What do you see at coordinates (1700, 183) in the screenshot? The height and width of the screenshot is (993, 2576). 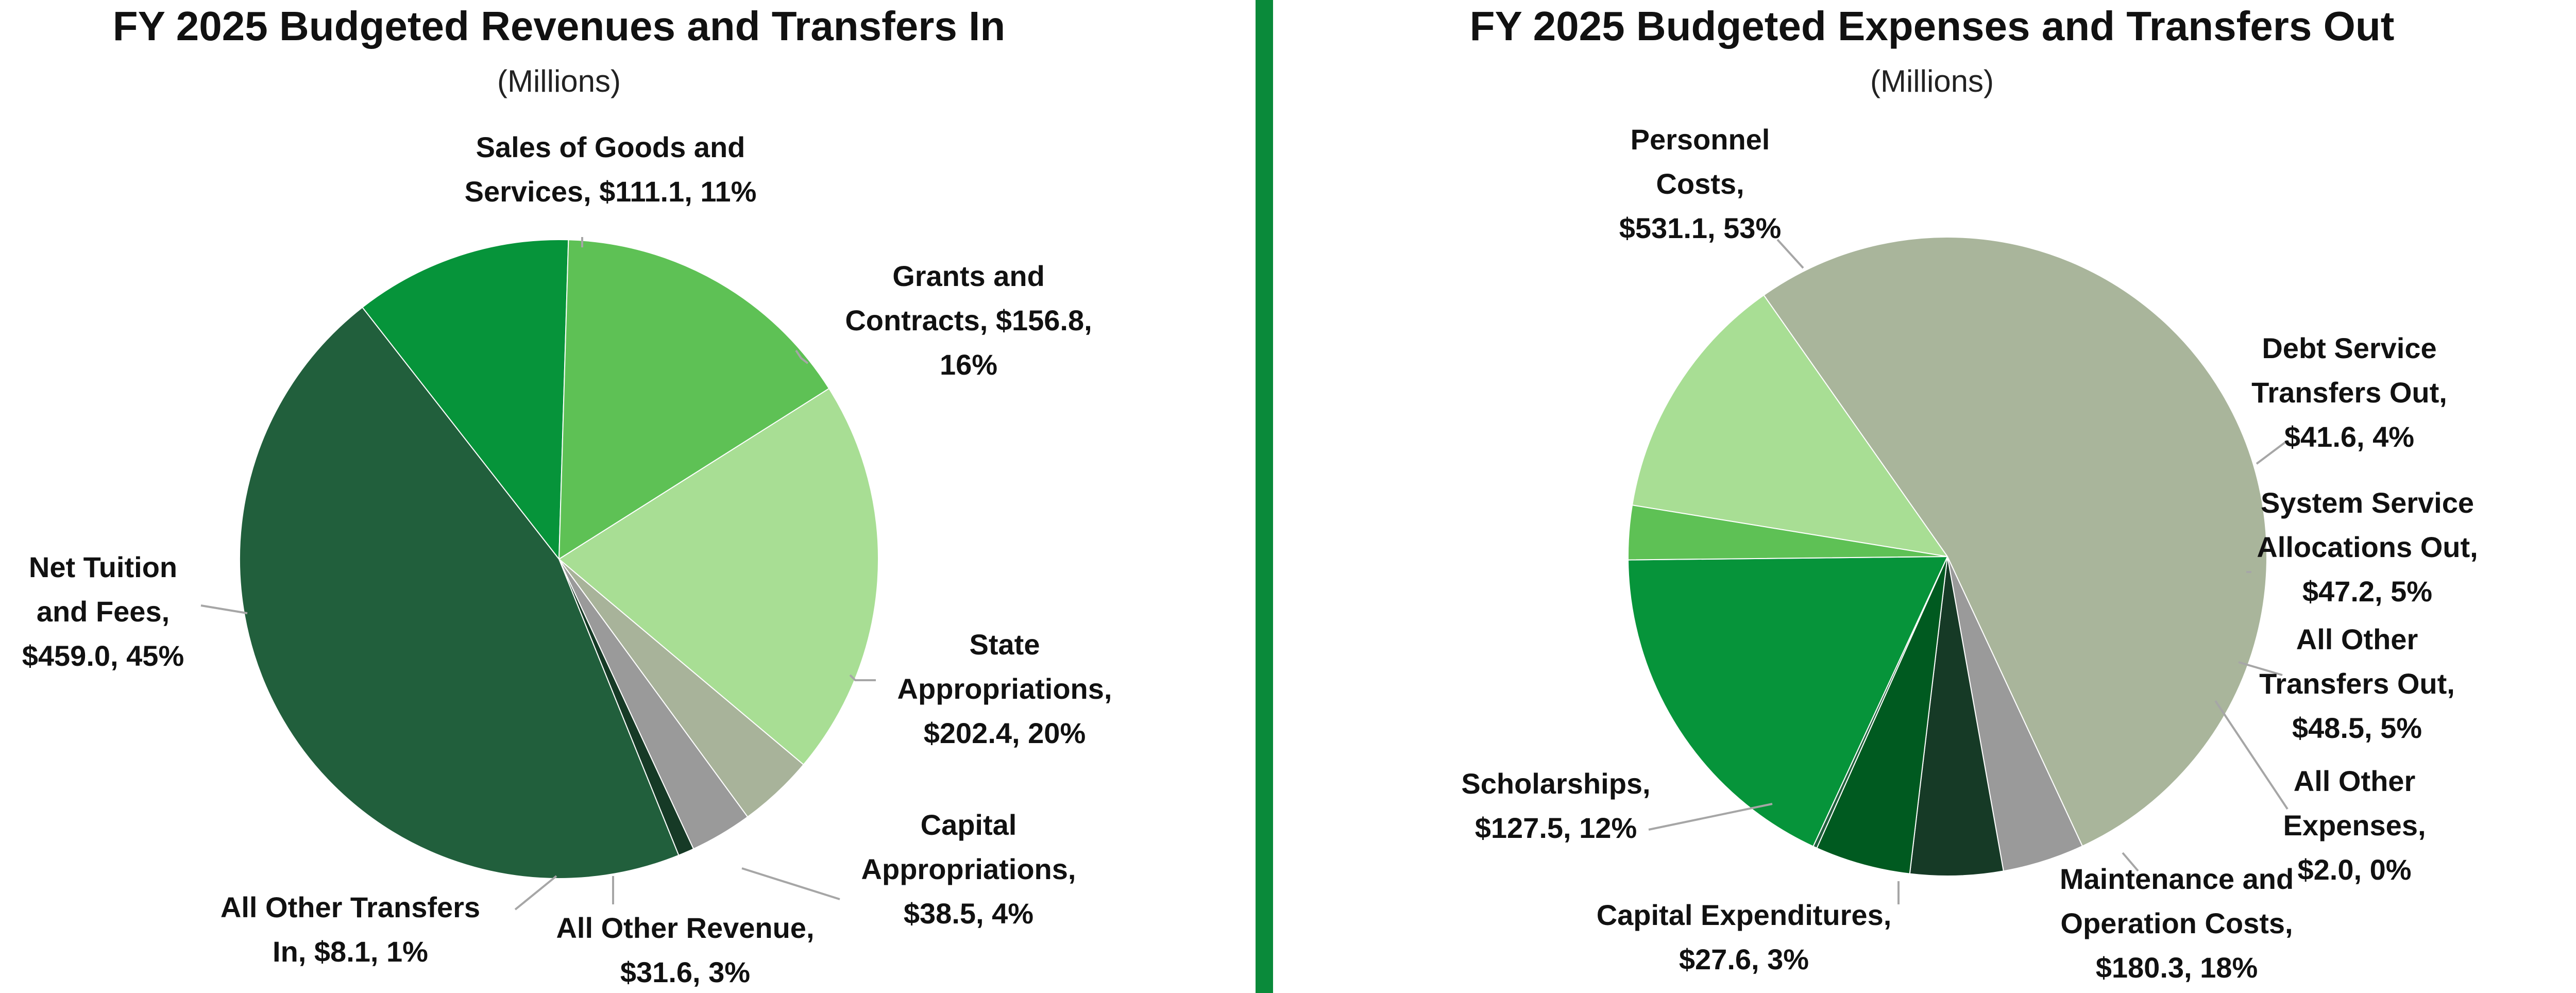 I see `data-label-personnel-costs: Personnel Costs, $531.1, 53%` at bounding box center [1700, 183].